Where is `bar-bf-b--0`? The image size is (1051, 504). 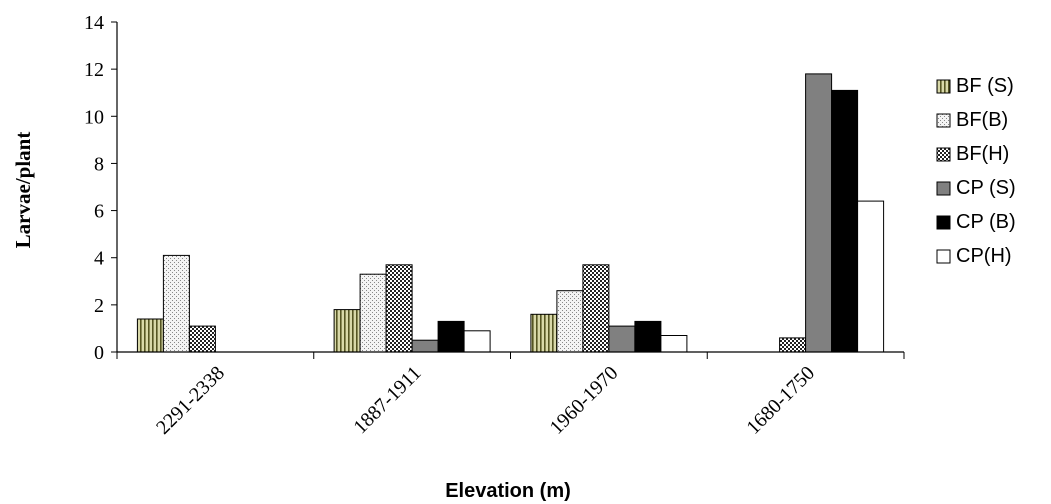 bar-bf-b--0 is located at coordinates (176, 303).